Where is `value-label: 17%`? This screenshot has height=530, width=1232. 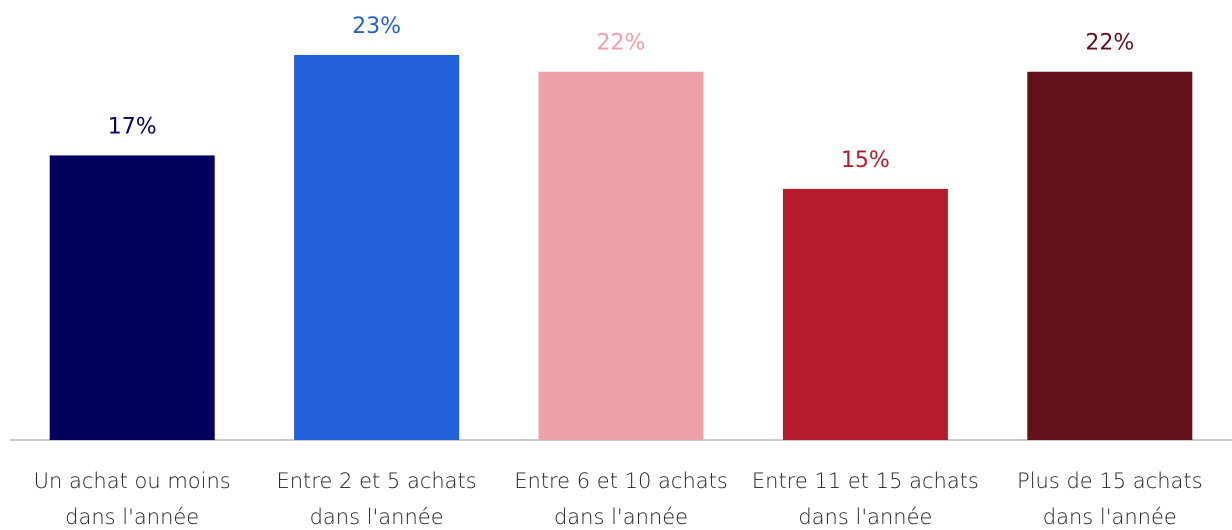
value-label: 17% is located at coordinates (132, 126).